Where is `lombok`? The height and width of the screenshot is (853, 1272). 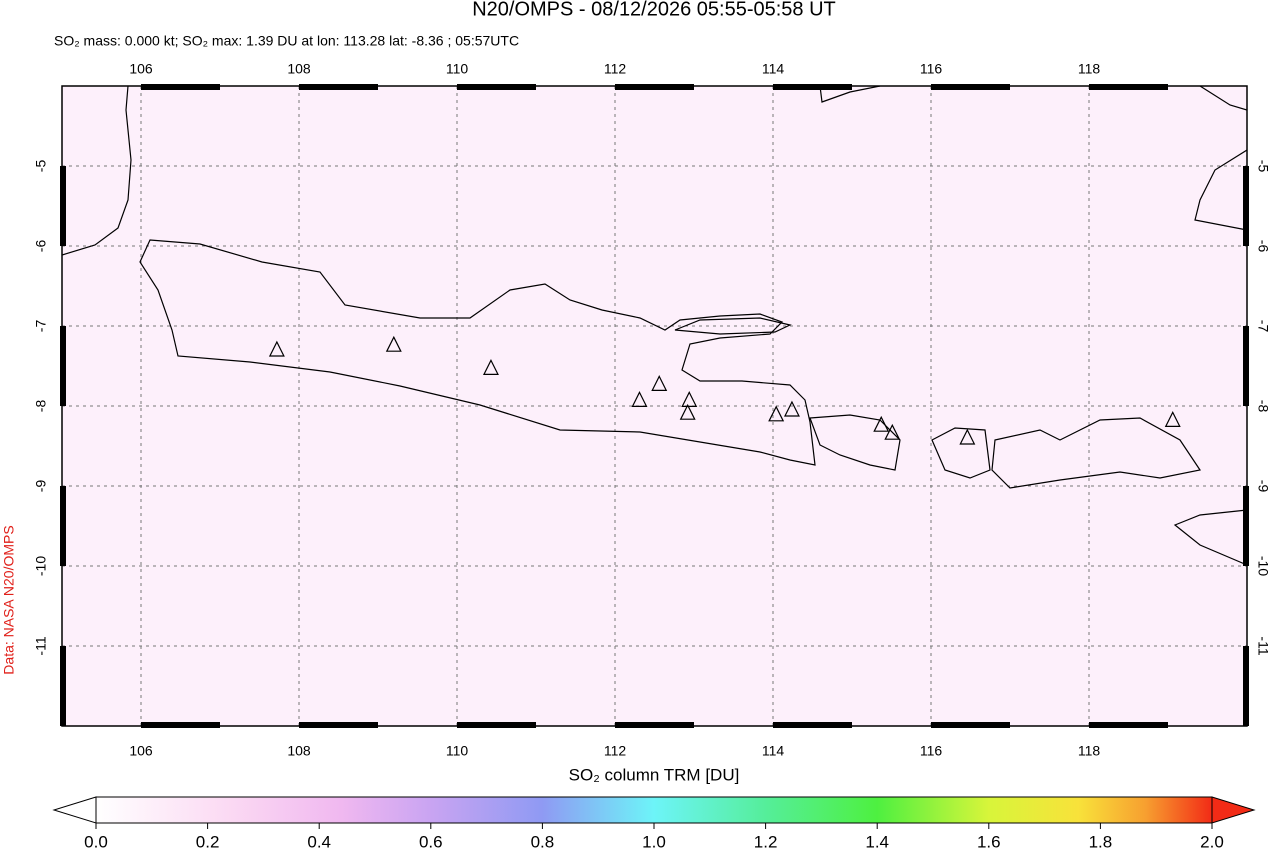
lombok is located at coordinates (961, 453).